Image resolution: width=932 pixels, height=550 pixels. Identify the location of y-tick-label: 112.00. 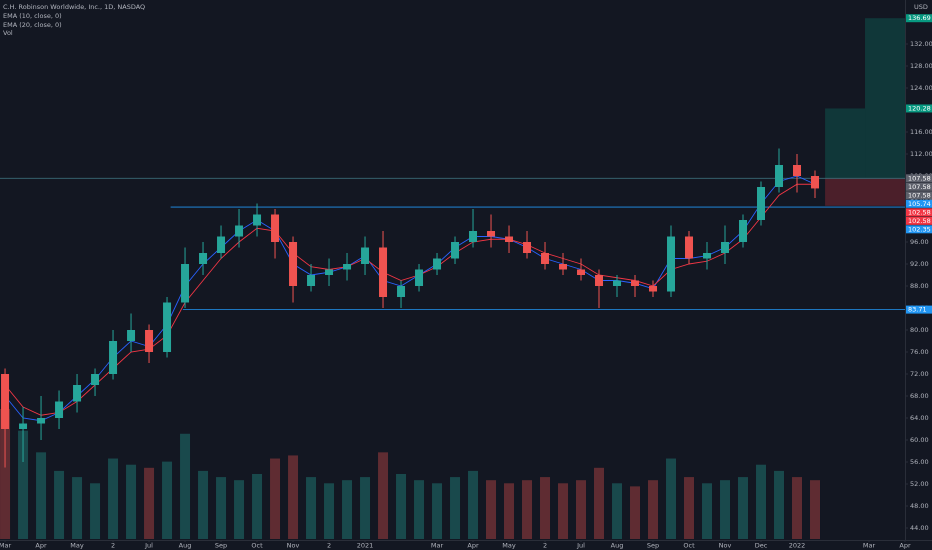
(921, 154).